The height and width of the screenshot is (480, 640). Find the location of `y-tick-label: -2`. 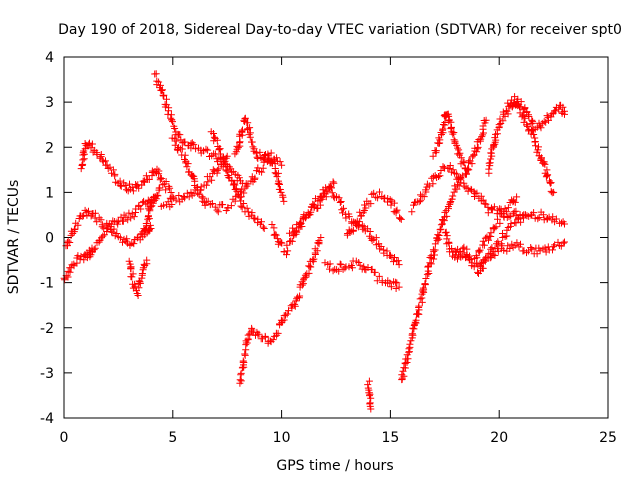

y-tick-label: -2 is located at coordinates (47, 329).